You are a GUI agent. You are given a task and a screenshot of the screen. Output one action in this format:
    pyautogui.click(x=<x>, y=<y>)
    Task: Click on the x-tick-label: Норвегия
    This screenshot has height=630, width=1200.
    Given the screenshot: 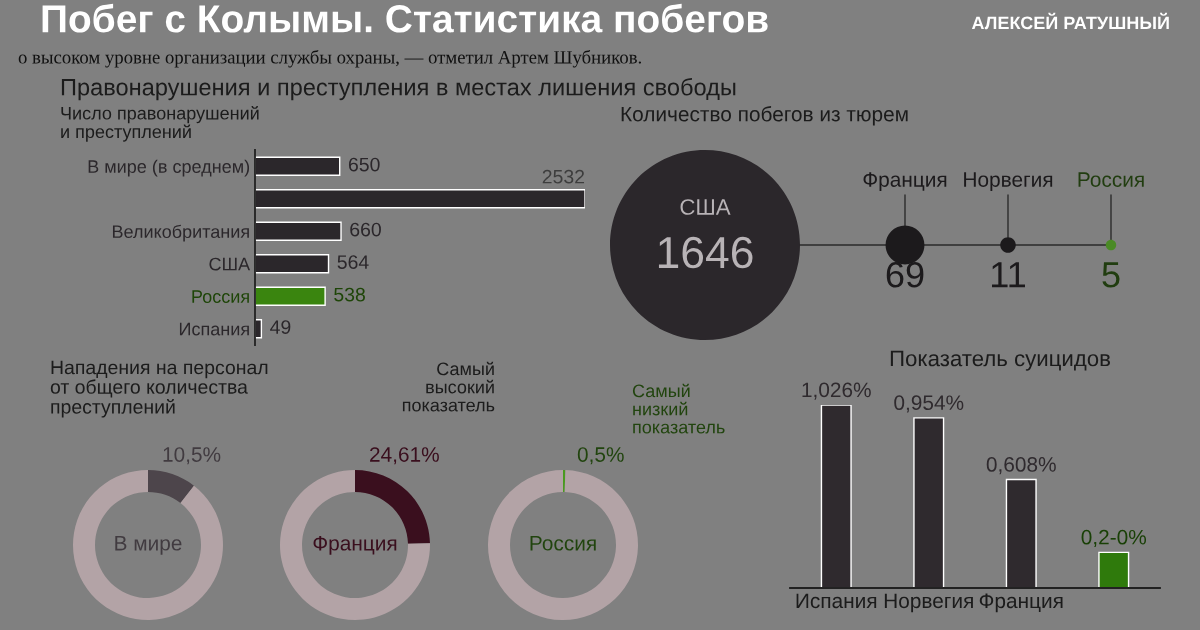 What is the action you would take?
    pyautogui.click(x=928, y=603)
    